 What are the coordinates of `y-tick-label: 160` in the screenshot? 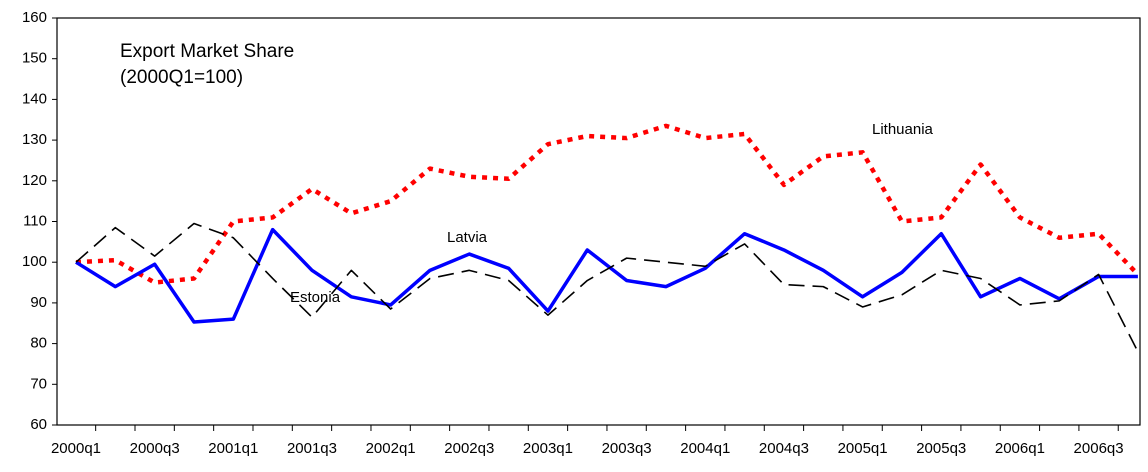 It's located at (34, 17).